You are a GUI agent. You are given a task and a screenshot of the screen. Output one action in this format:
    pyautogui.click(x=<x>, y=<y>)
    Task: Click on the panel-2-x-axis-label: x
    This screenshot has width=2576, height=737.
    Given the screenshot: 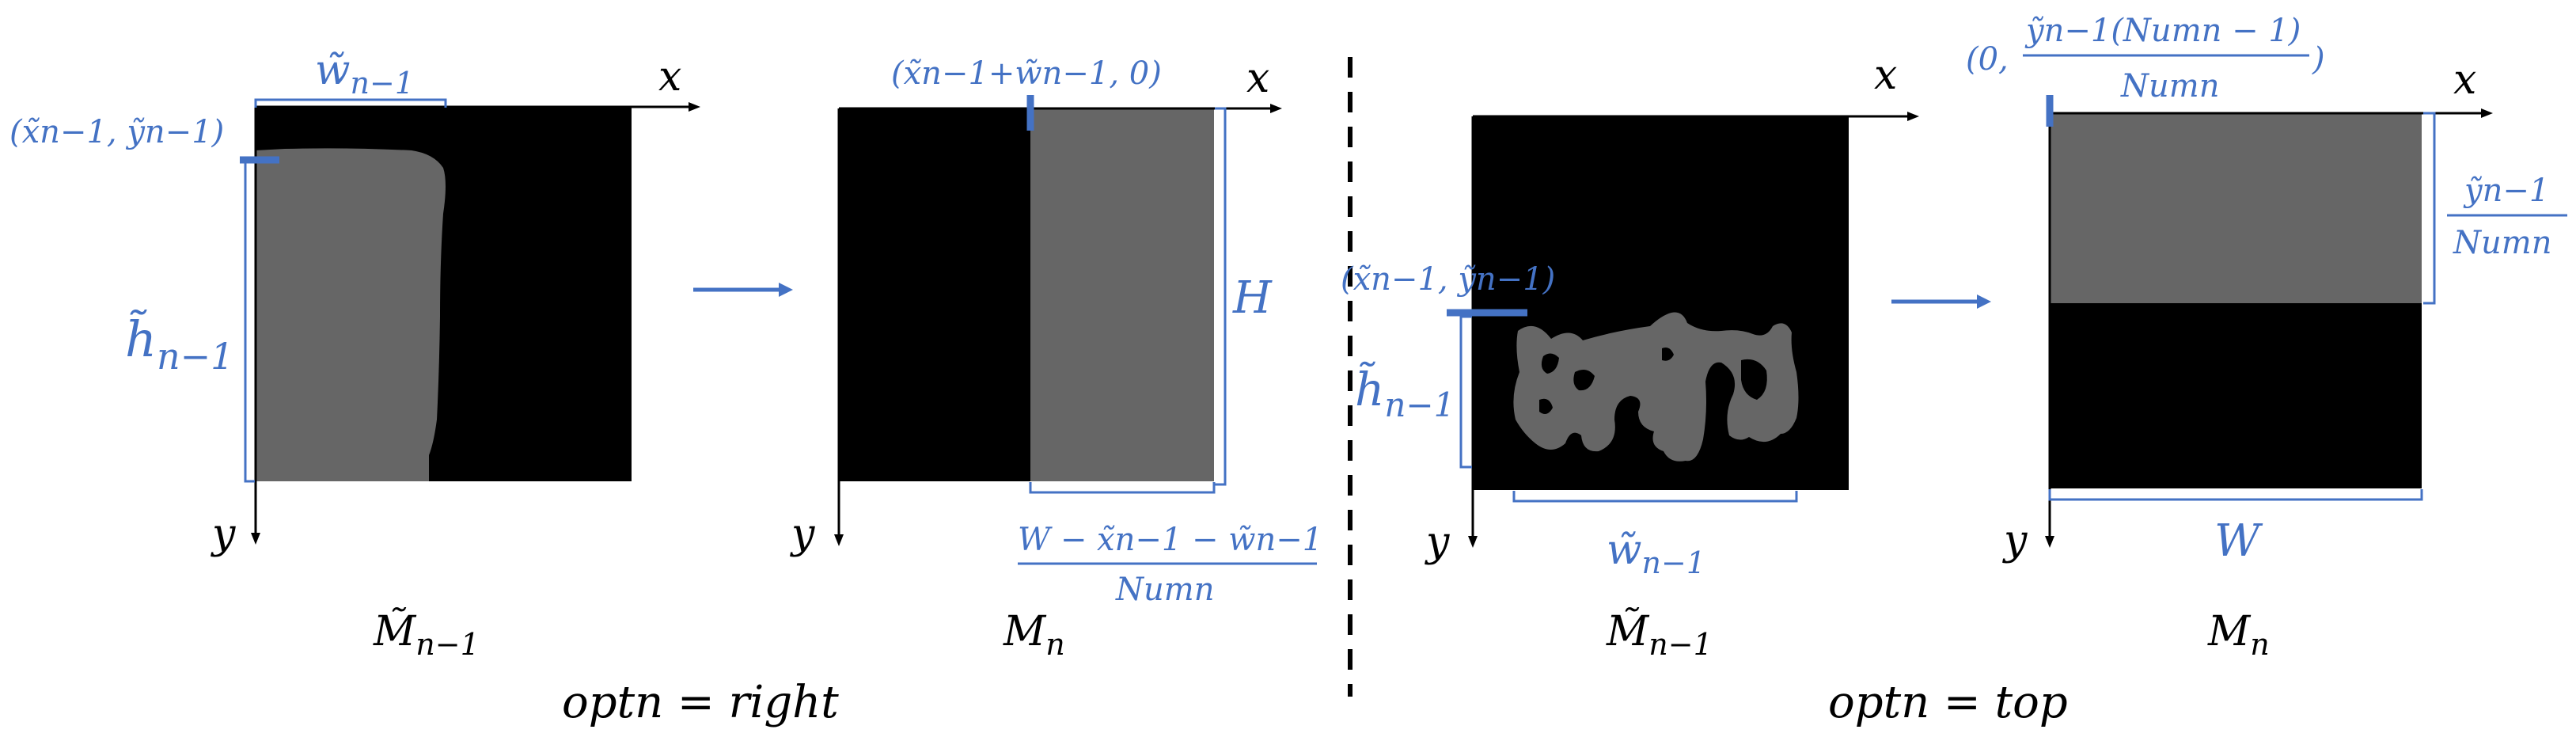 What is the action you would take?
    pyautogui.click(x=1257, y=78)
    